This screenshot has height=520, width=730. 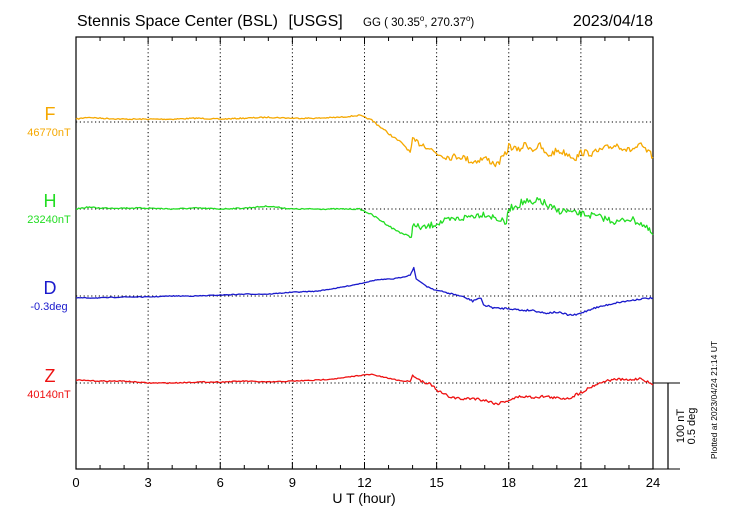 I want to click on series-name-H: H, so click(x=50, y=201).